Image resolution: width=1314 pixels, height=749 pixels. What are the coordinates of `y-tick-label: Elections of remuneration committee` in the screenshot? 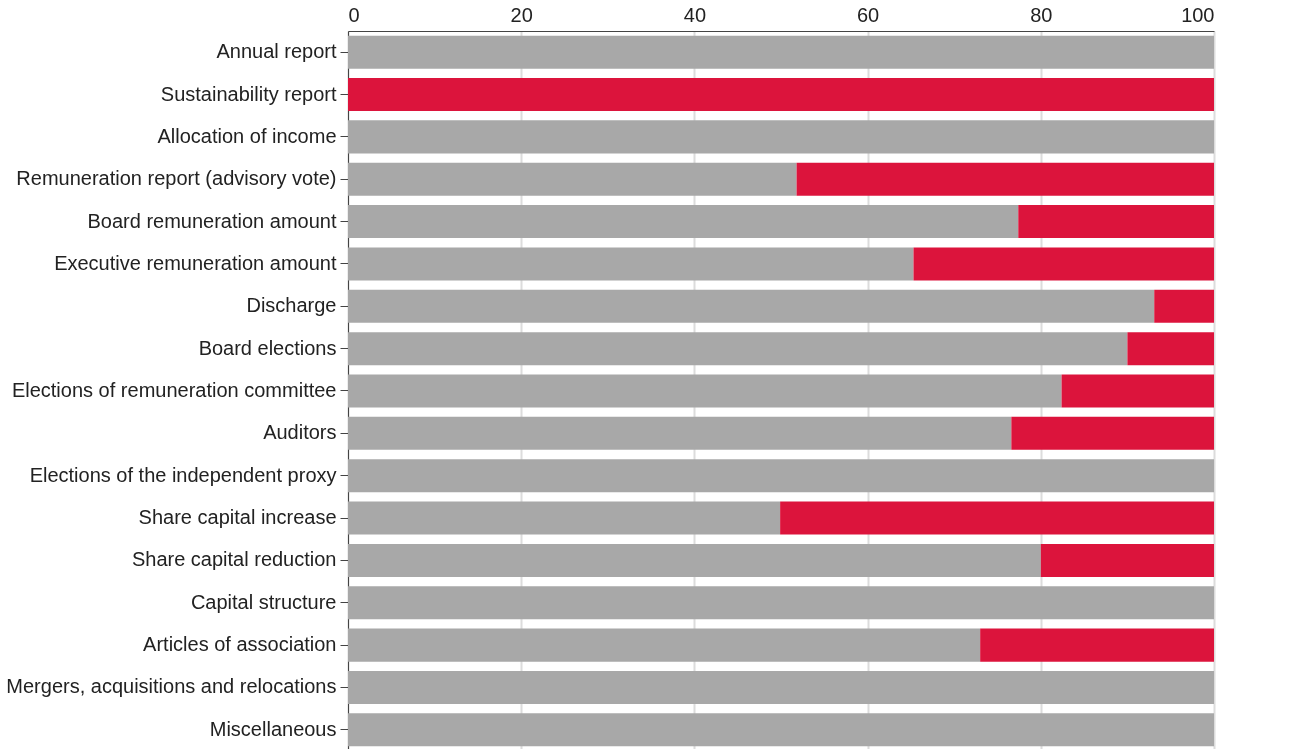 It's located at (174, 390).